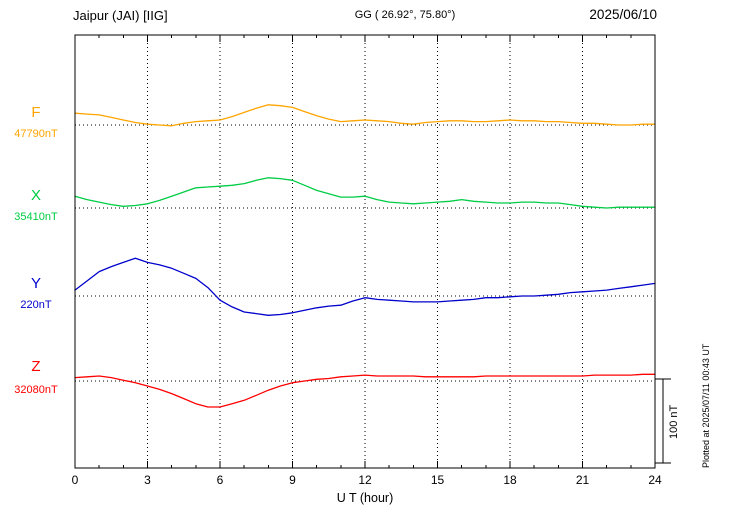 Image resolution: width=730 pixels, height=520 pixels. Describe the element at coordinates (510, 480) in the screenshot. I see `x-tick-label: 18` at that location.